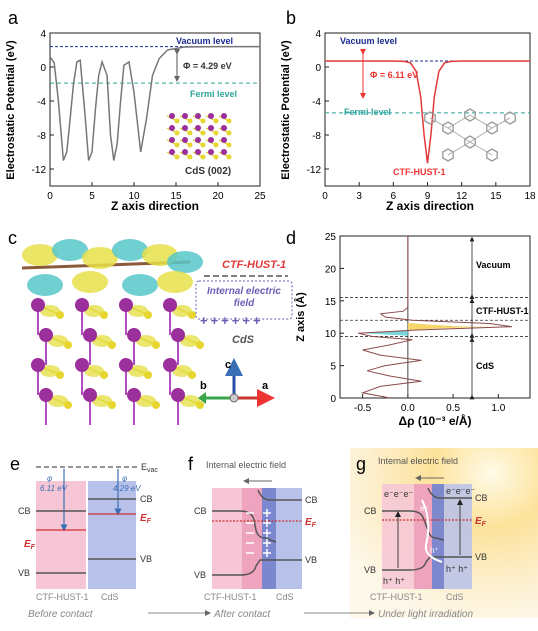 The image size is (538, 631). What do you see at coordinates (199, 136) in the screenshot?
I see `panel-a-cds-structure` at bounding box center [199, 136].